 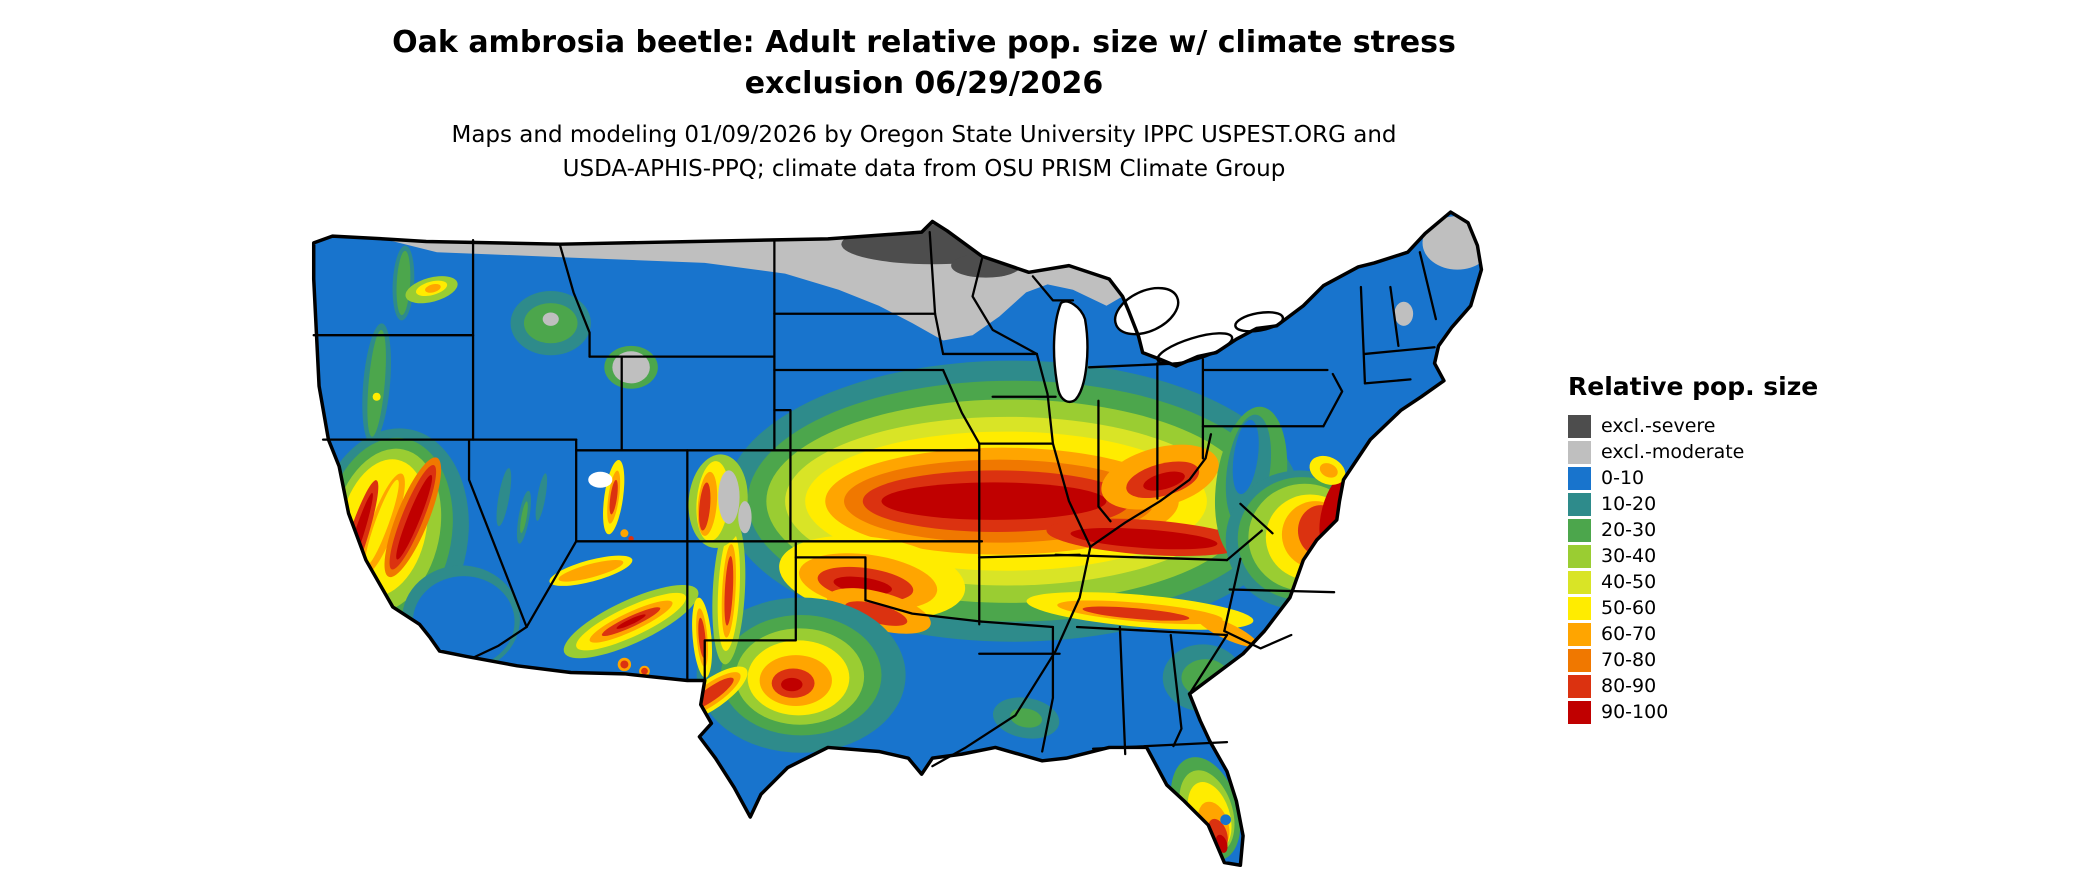 What do you see at coordinates (1693, 608) in the screenshot?
I see `legend-item: 50-60` at bounding box center [1693, 608].